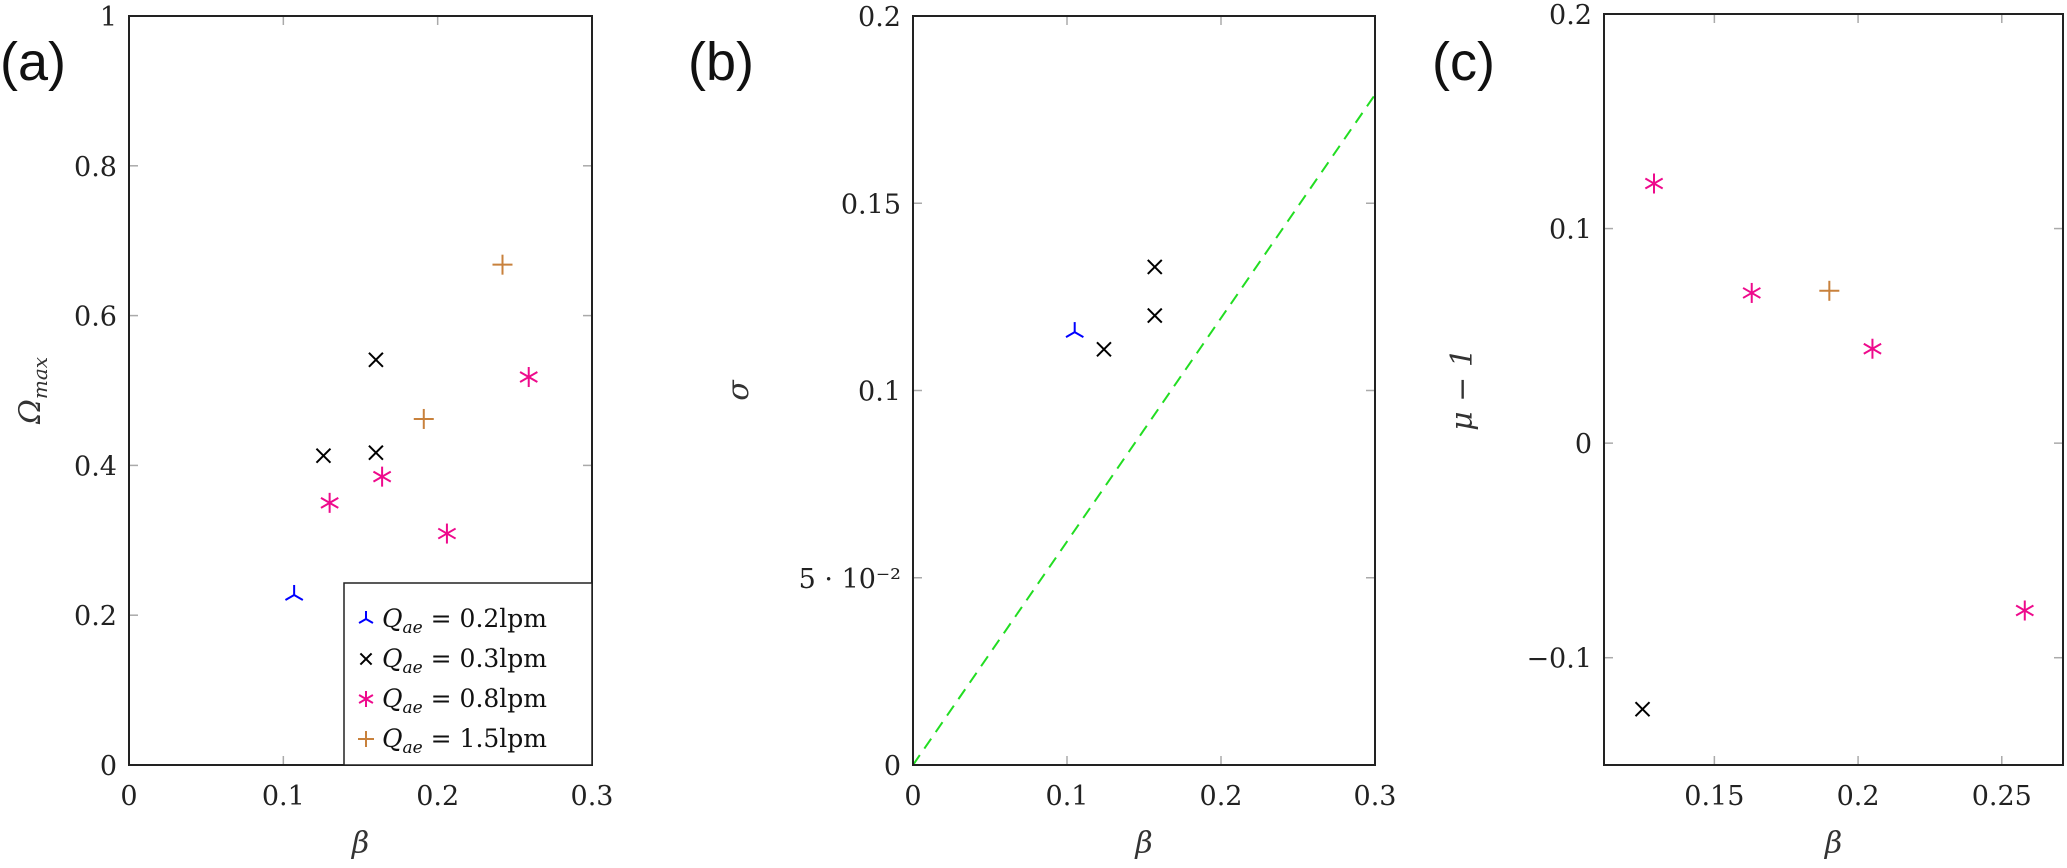 The image size is (2067, 868). Describe the element at coordinates (1714, 796) in the screenshot. I see `x-tick-label: 0.15` at that location.